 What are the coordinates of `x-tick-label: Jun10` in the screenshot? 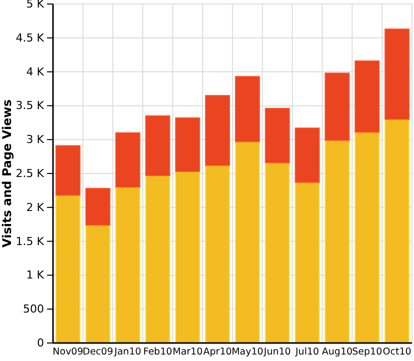 It's located at (276, 352).